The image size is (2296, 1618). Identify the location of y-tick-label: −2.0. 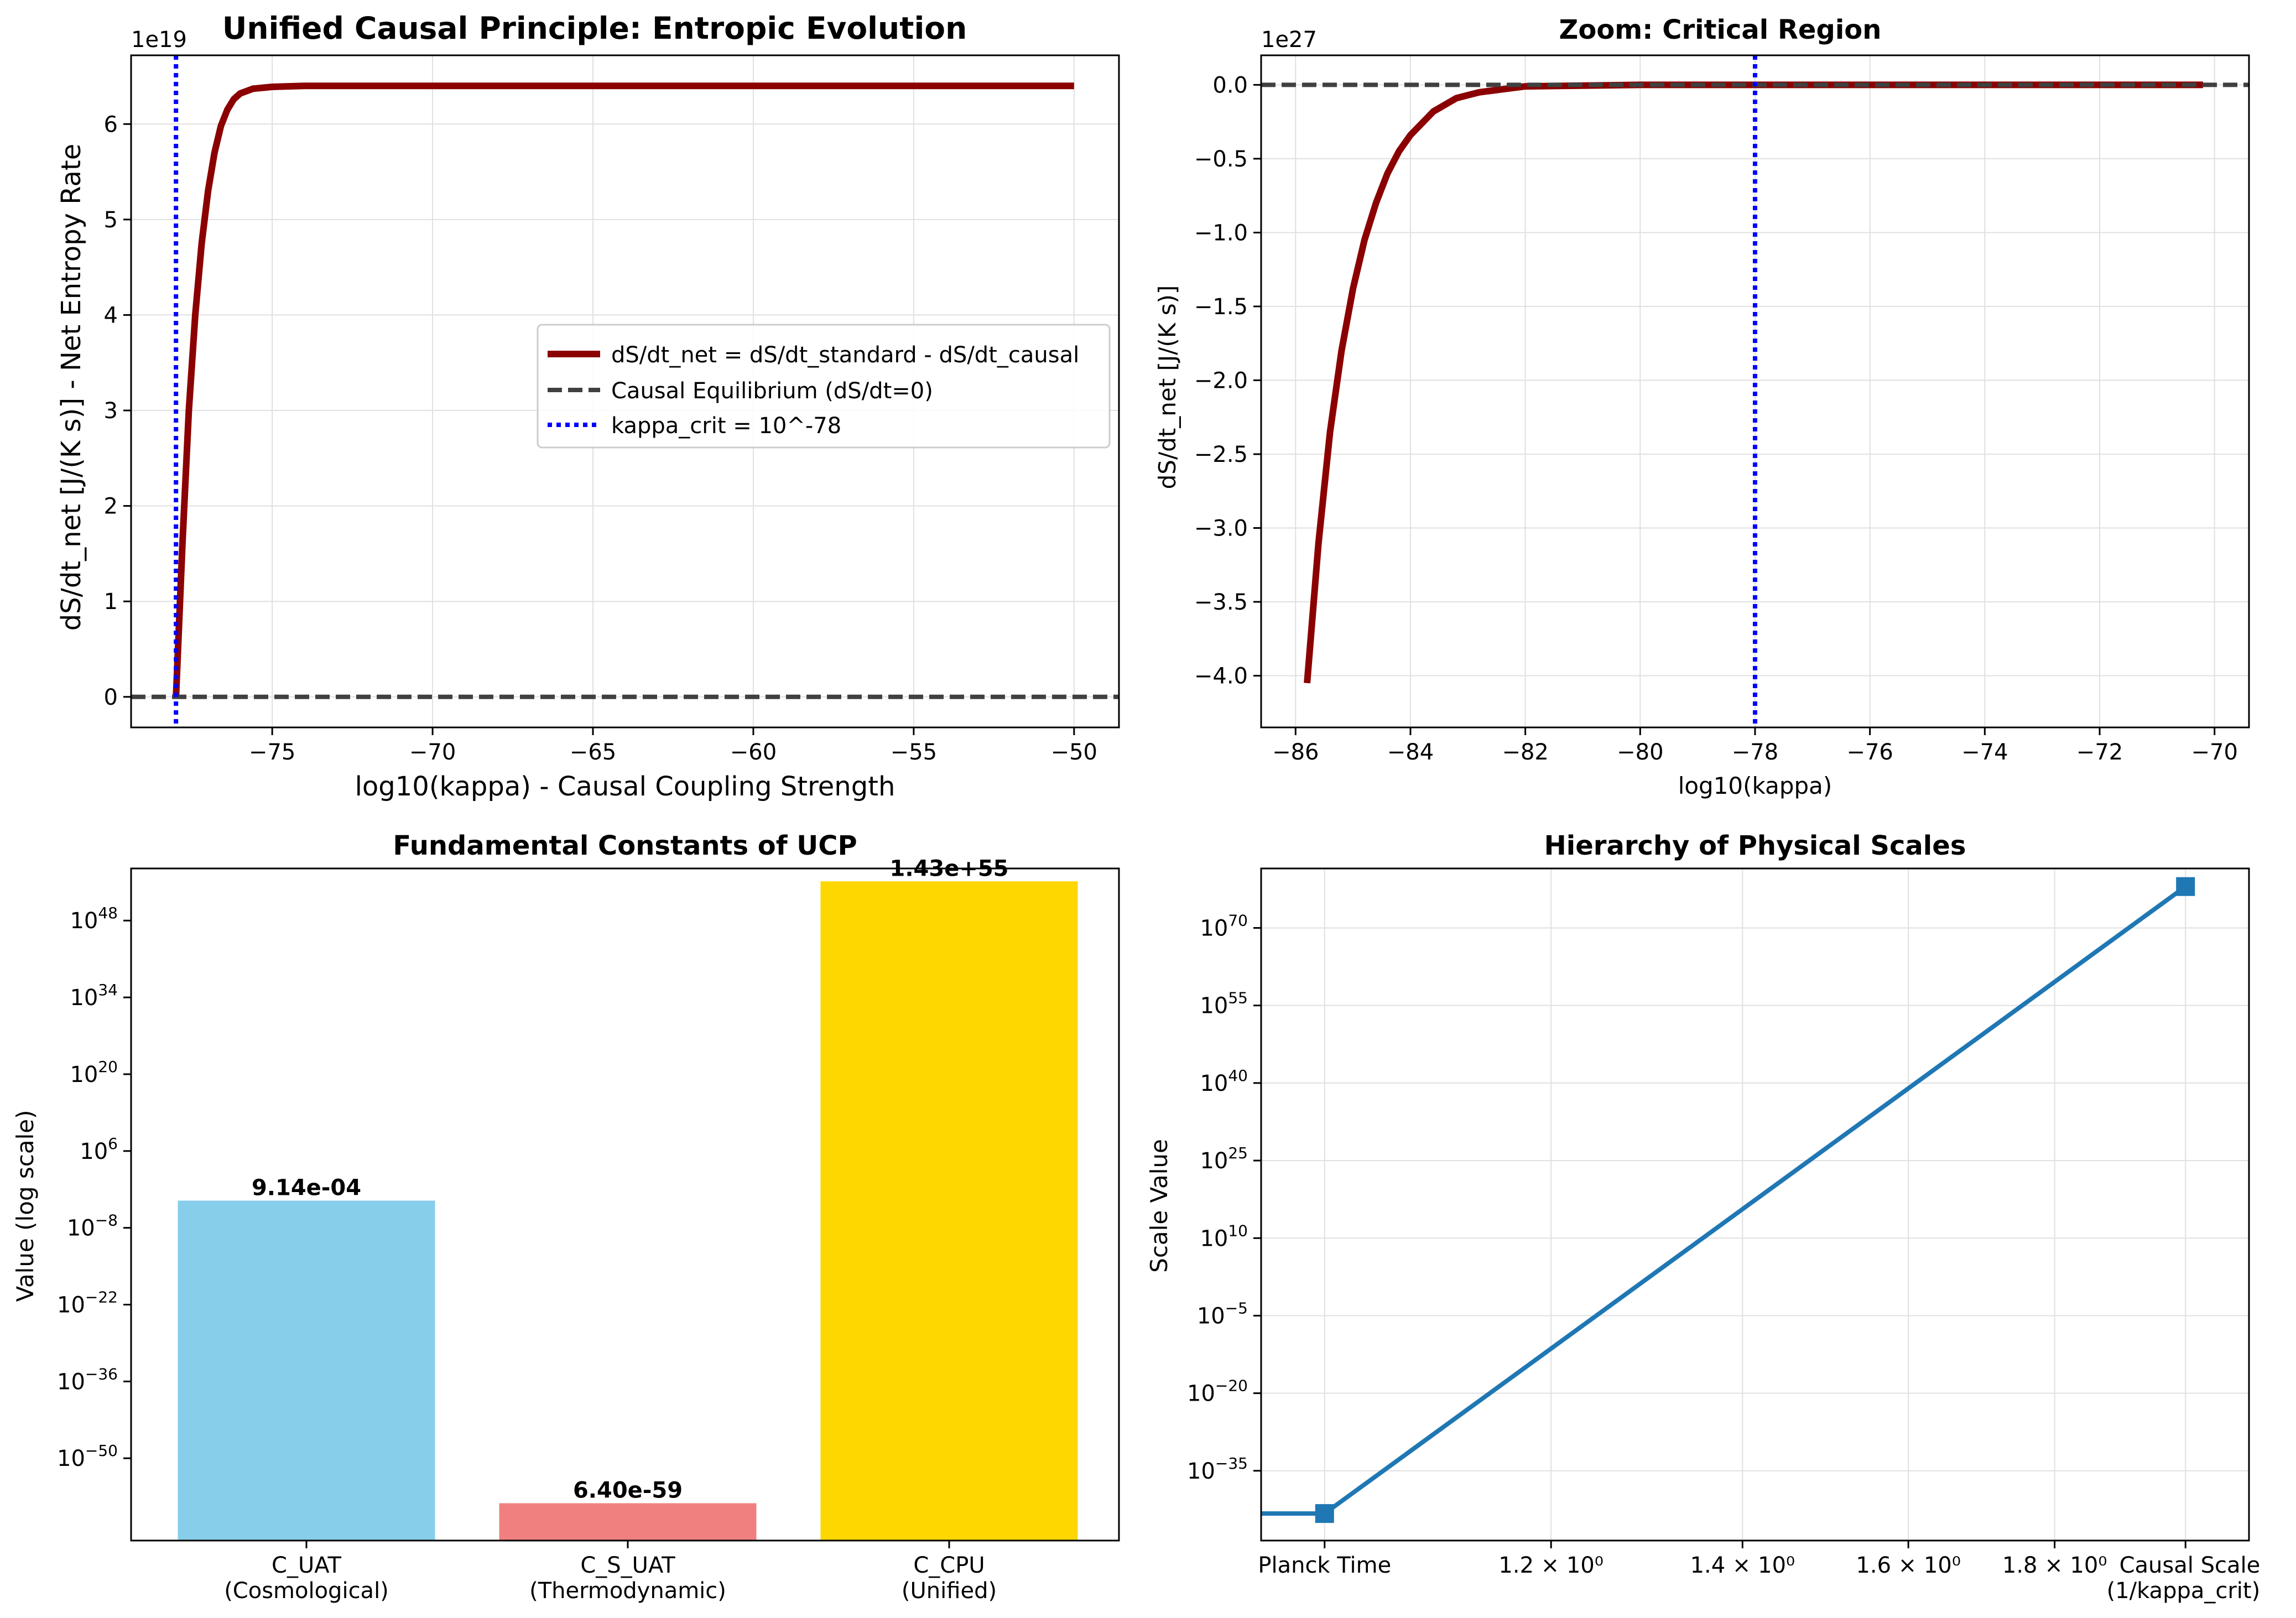
(1221, 380).